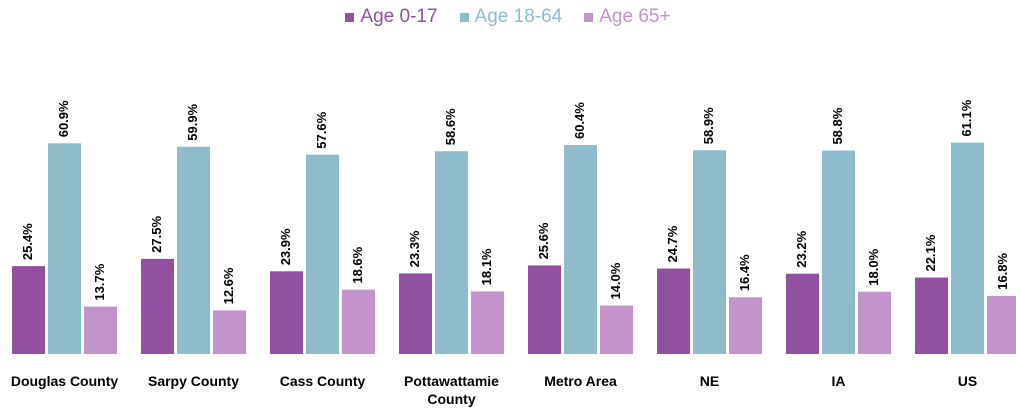 The image size is (1016, 414). What do you see at coordinates (321, 129) in the screenshot?
I see `value-label: 57.6%` at bounding box center [321, 129].